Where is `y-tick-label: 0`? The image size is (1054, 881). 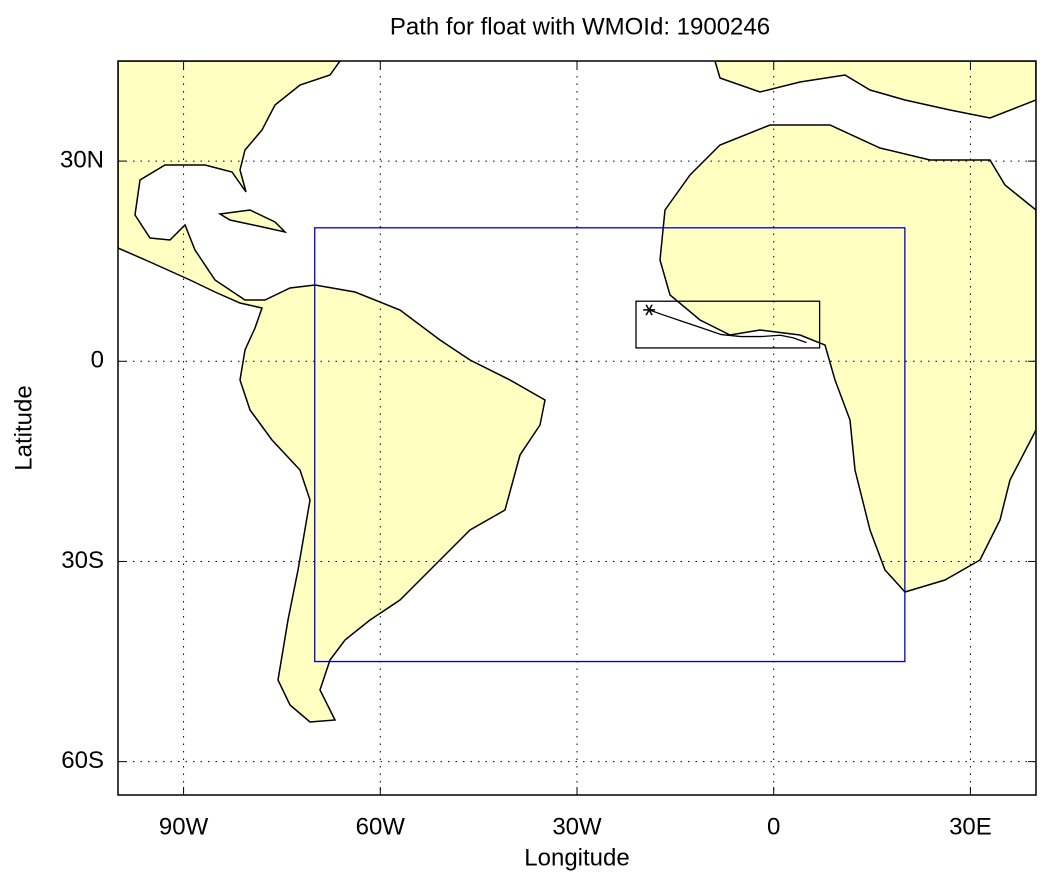
y-tick-label: 0 is located at coordinates (97, 360).